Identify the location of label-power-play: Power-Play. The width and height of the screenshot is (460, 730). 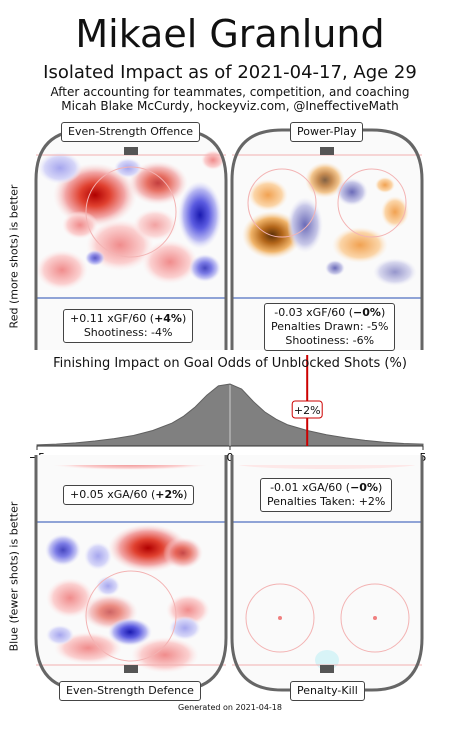
(327, 132).